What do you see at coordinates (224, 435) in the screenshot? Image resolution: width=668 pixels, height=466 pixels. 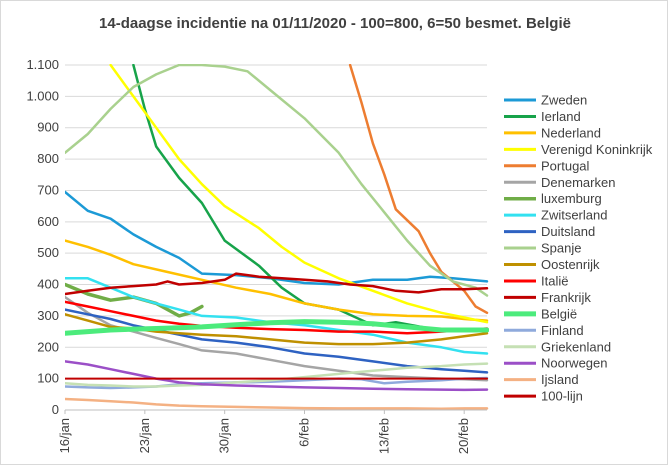 I see `x-tick-label: 30/jan` at bounding box center [224, 435].